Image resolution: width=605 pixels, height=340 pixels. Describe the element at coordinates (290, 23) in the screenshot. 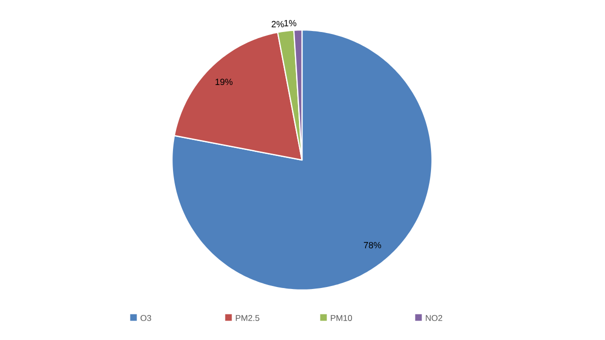

I see `data-label: 1%` at that location.